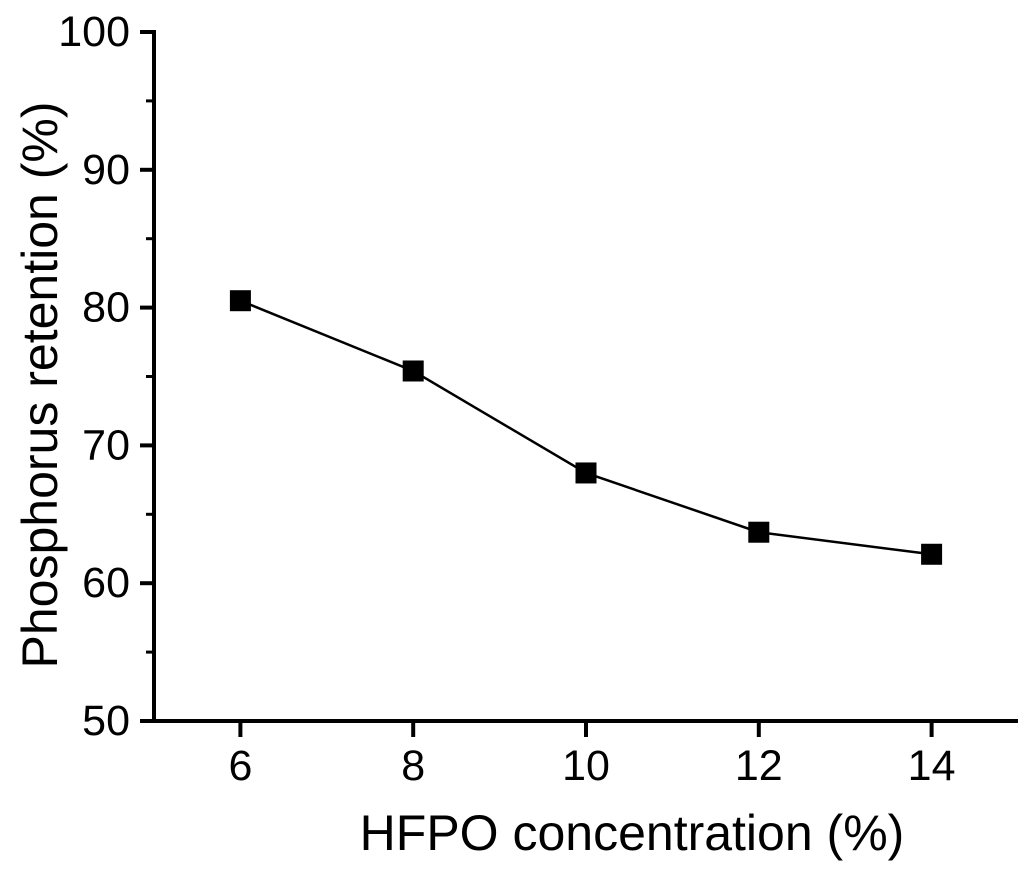 This screenshot has height=869, width=1024. I want to click on x-tick-label: 14, so click(932, 766).